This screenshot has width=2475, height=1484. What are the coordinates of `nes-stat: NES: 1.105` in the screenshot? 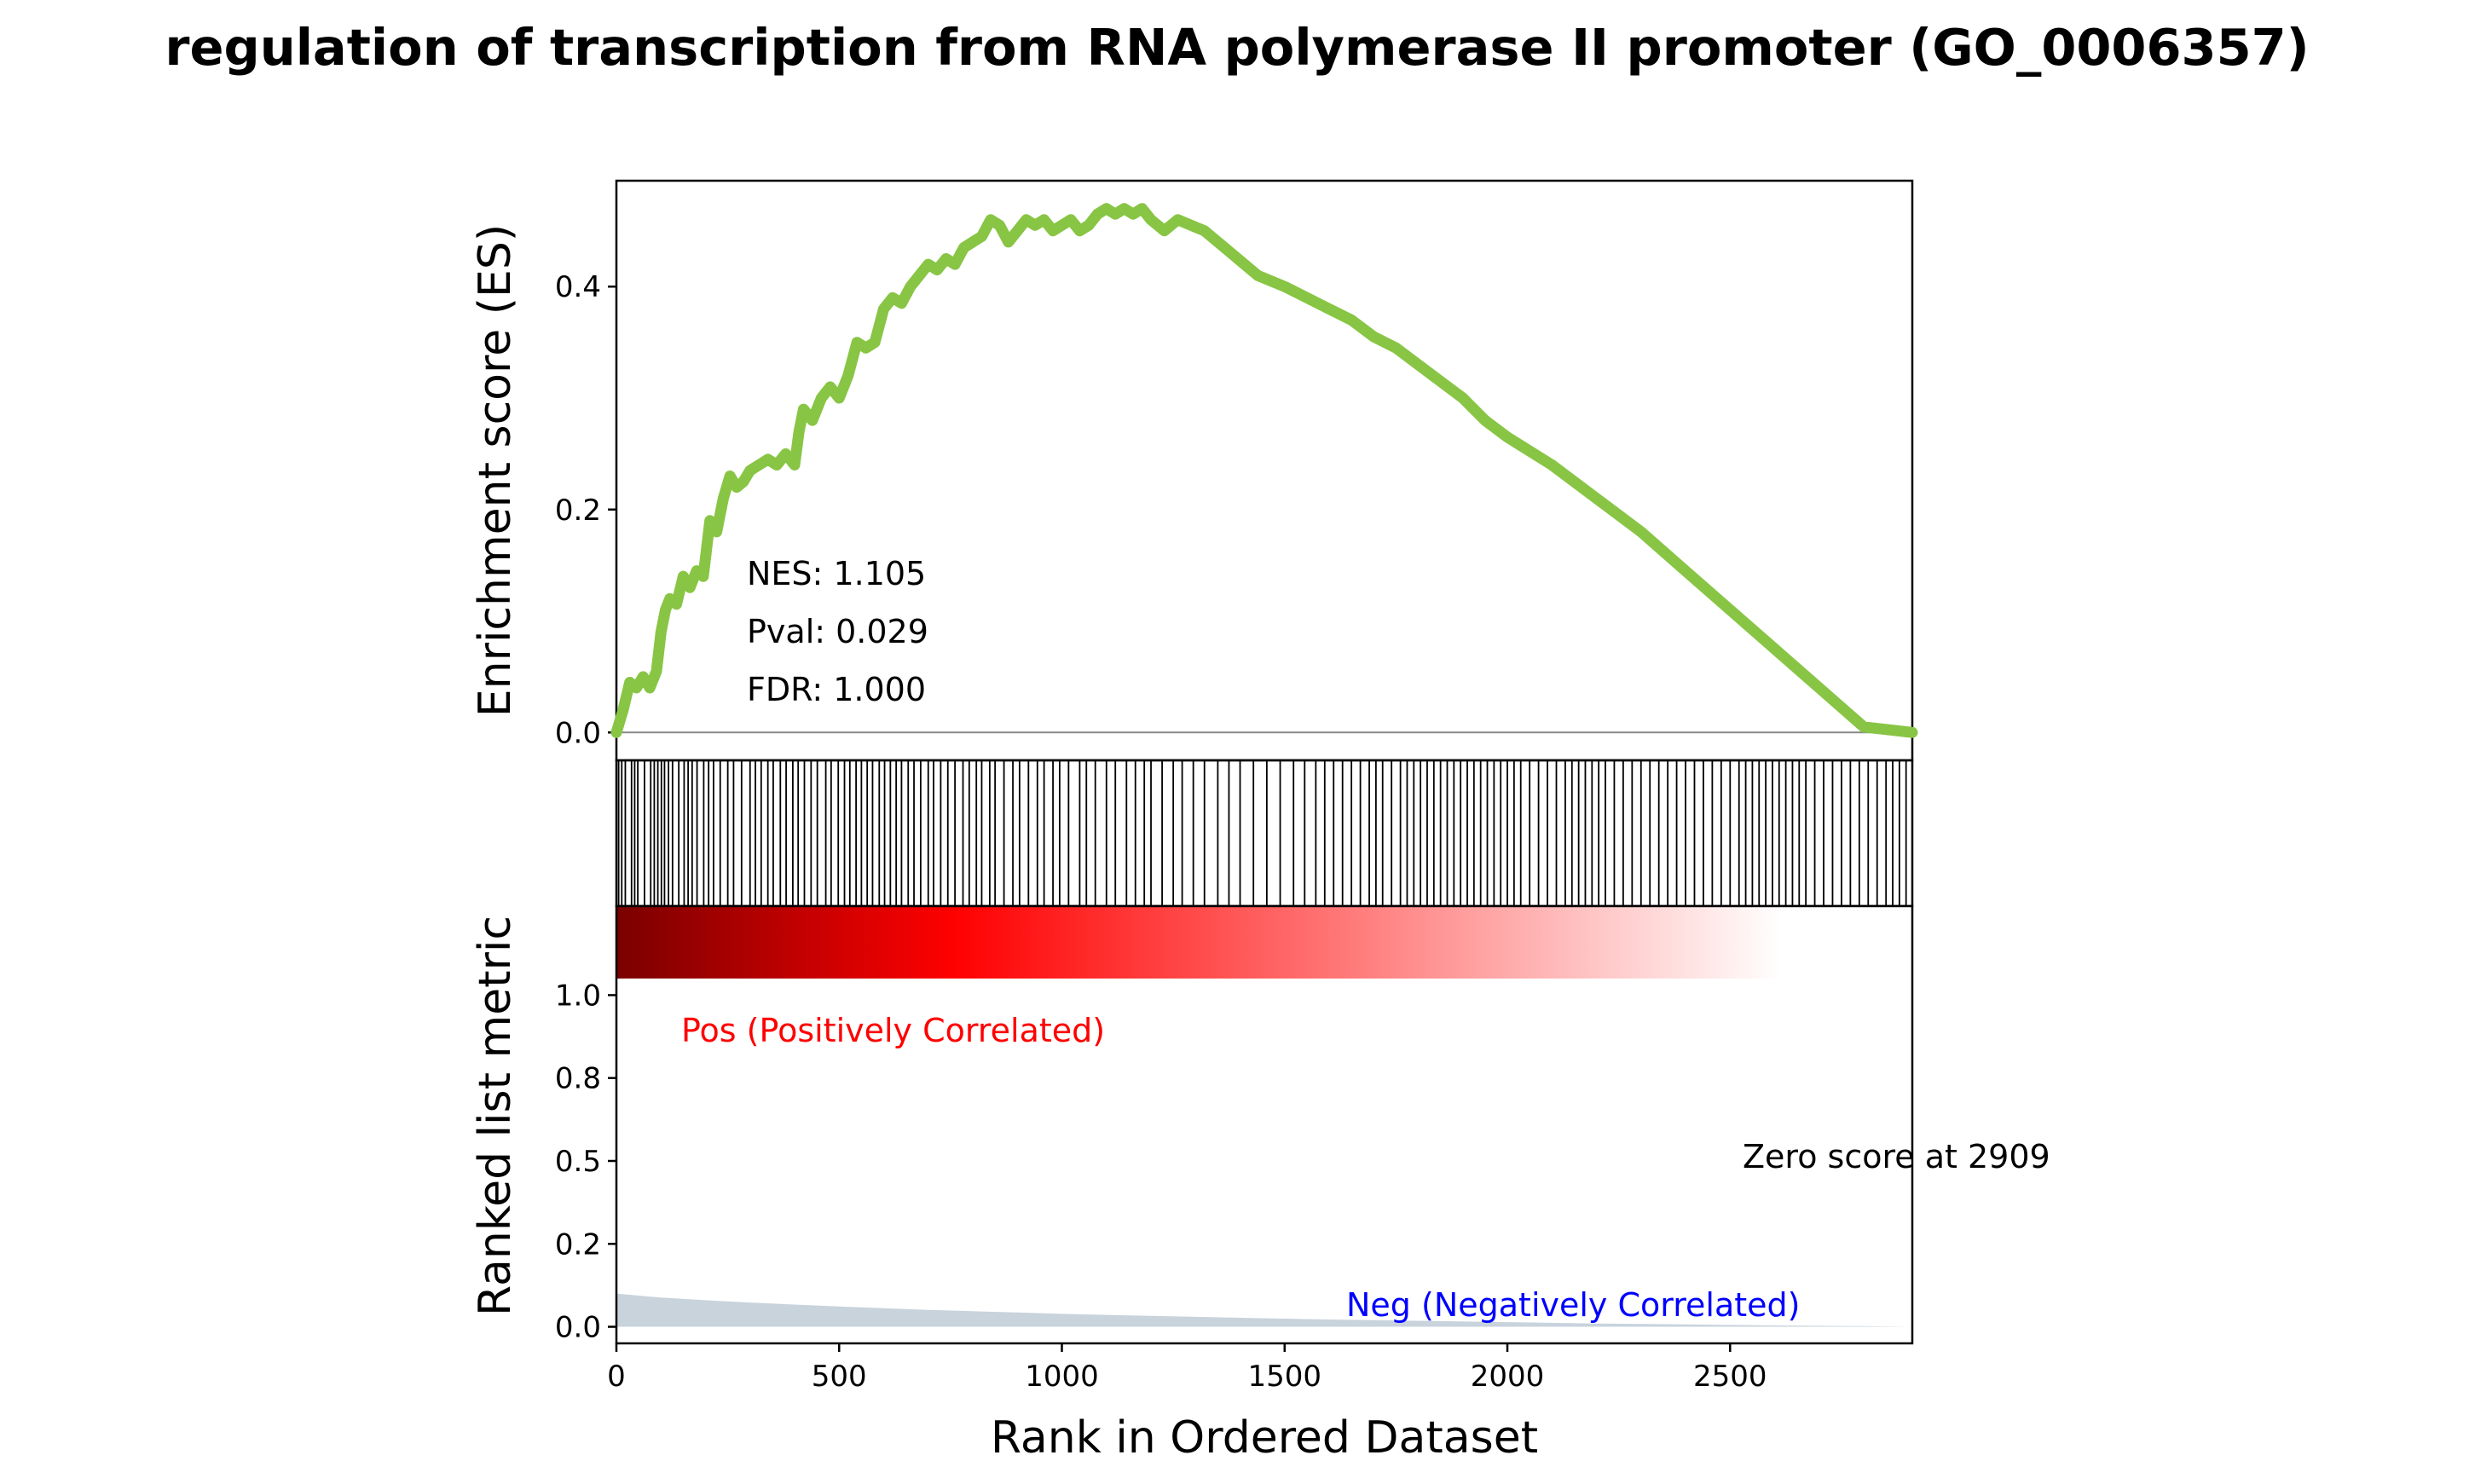 It's located at (836, 573).